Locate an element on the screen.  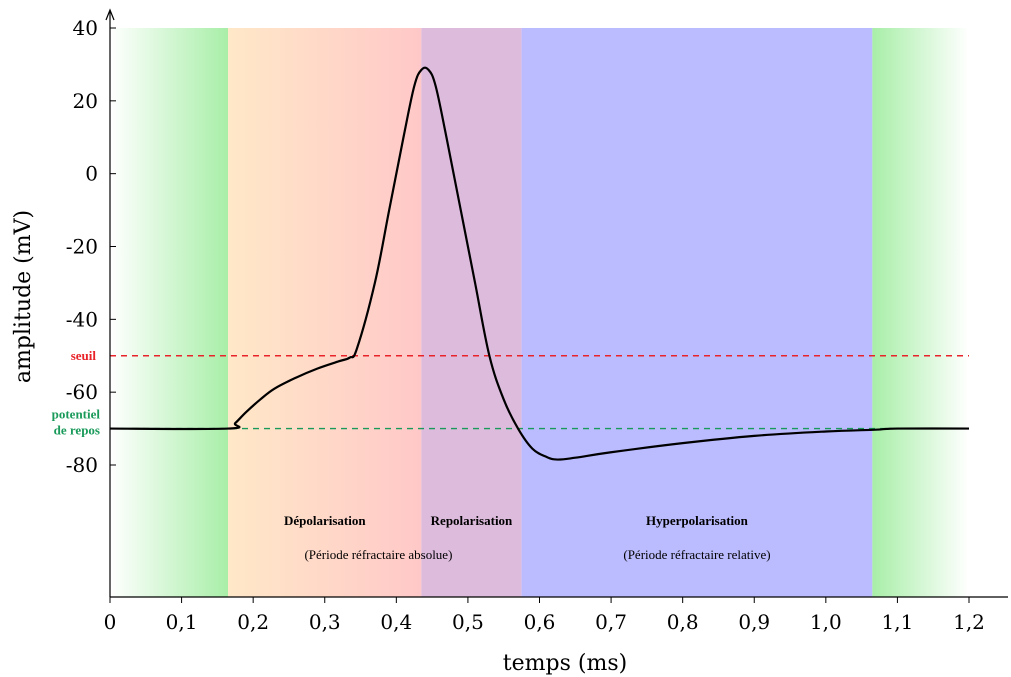
x-tick-label: 0,4 is located at coordinates (396, 622).